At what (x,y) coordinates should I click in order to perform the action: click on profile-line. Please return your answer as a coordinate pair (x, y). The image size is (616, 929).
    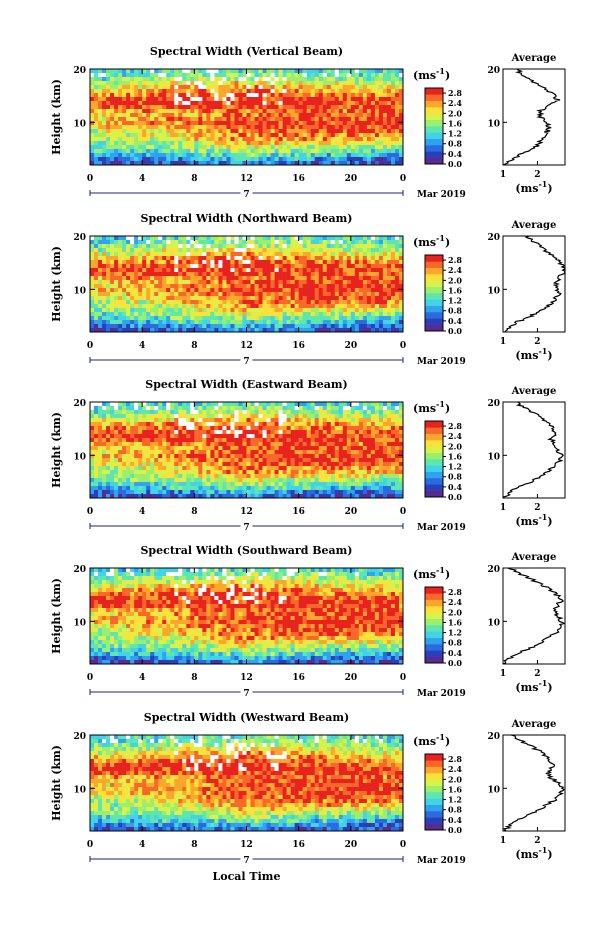
    Looking at the image, I should click on (531, 117).